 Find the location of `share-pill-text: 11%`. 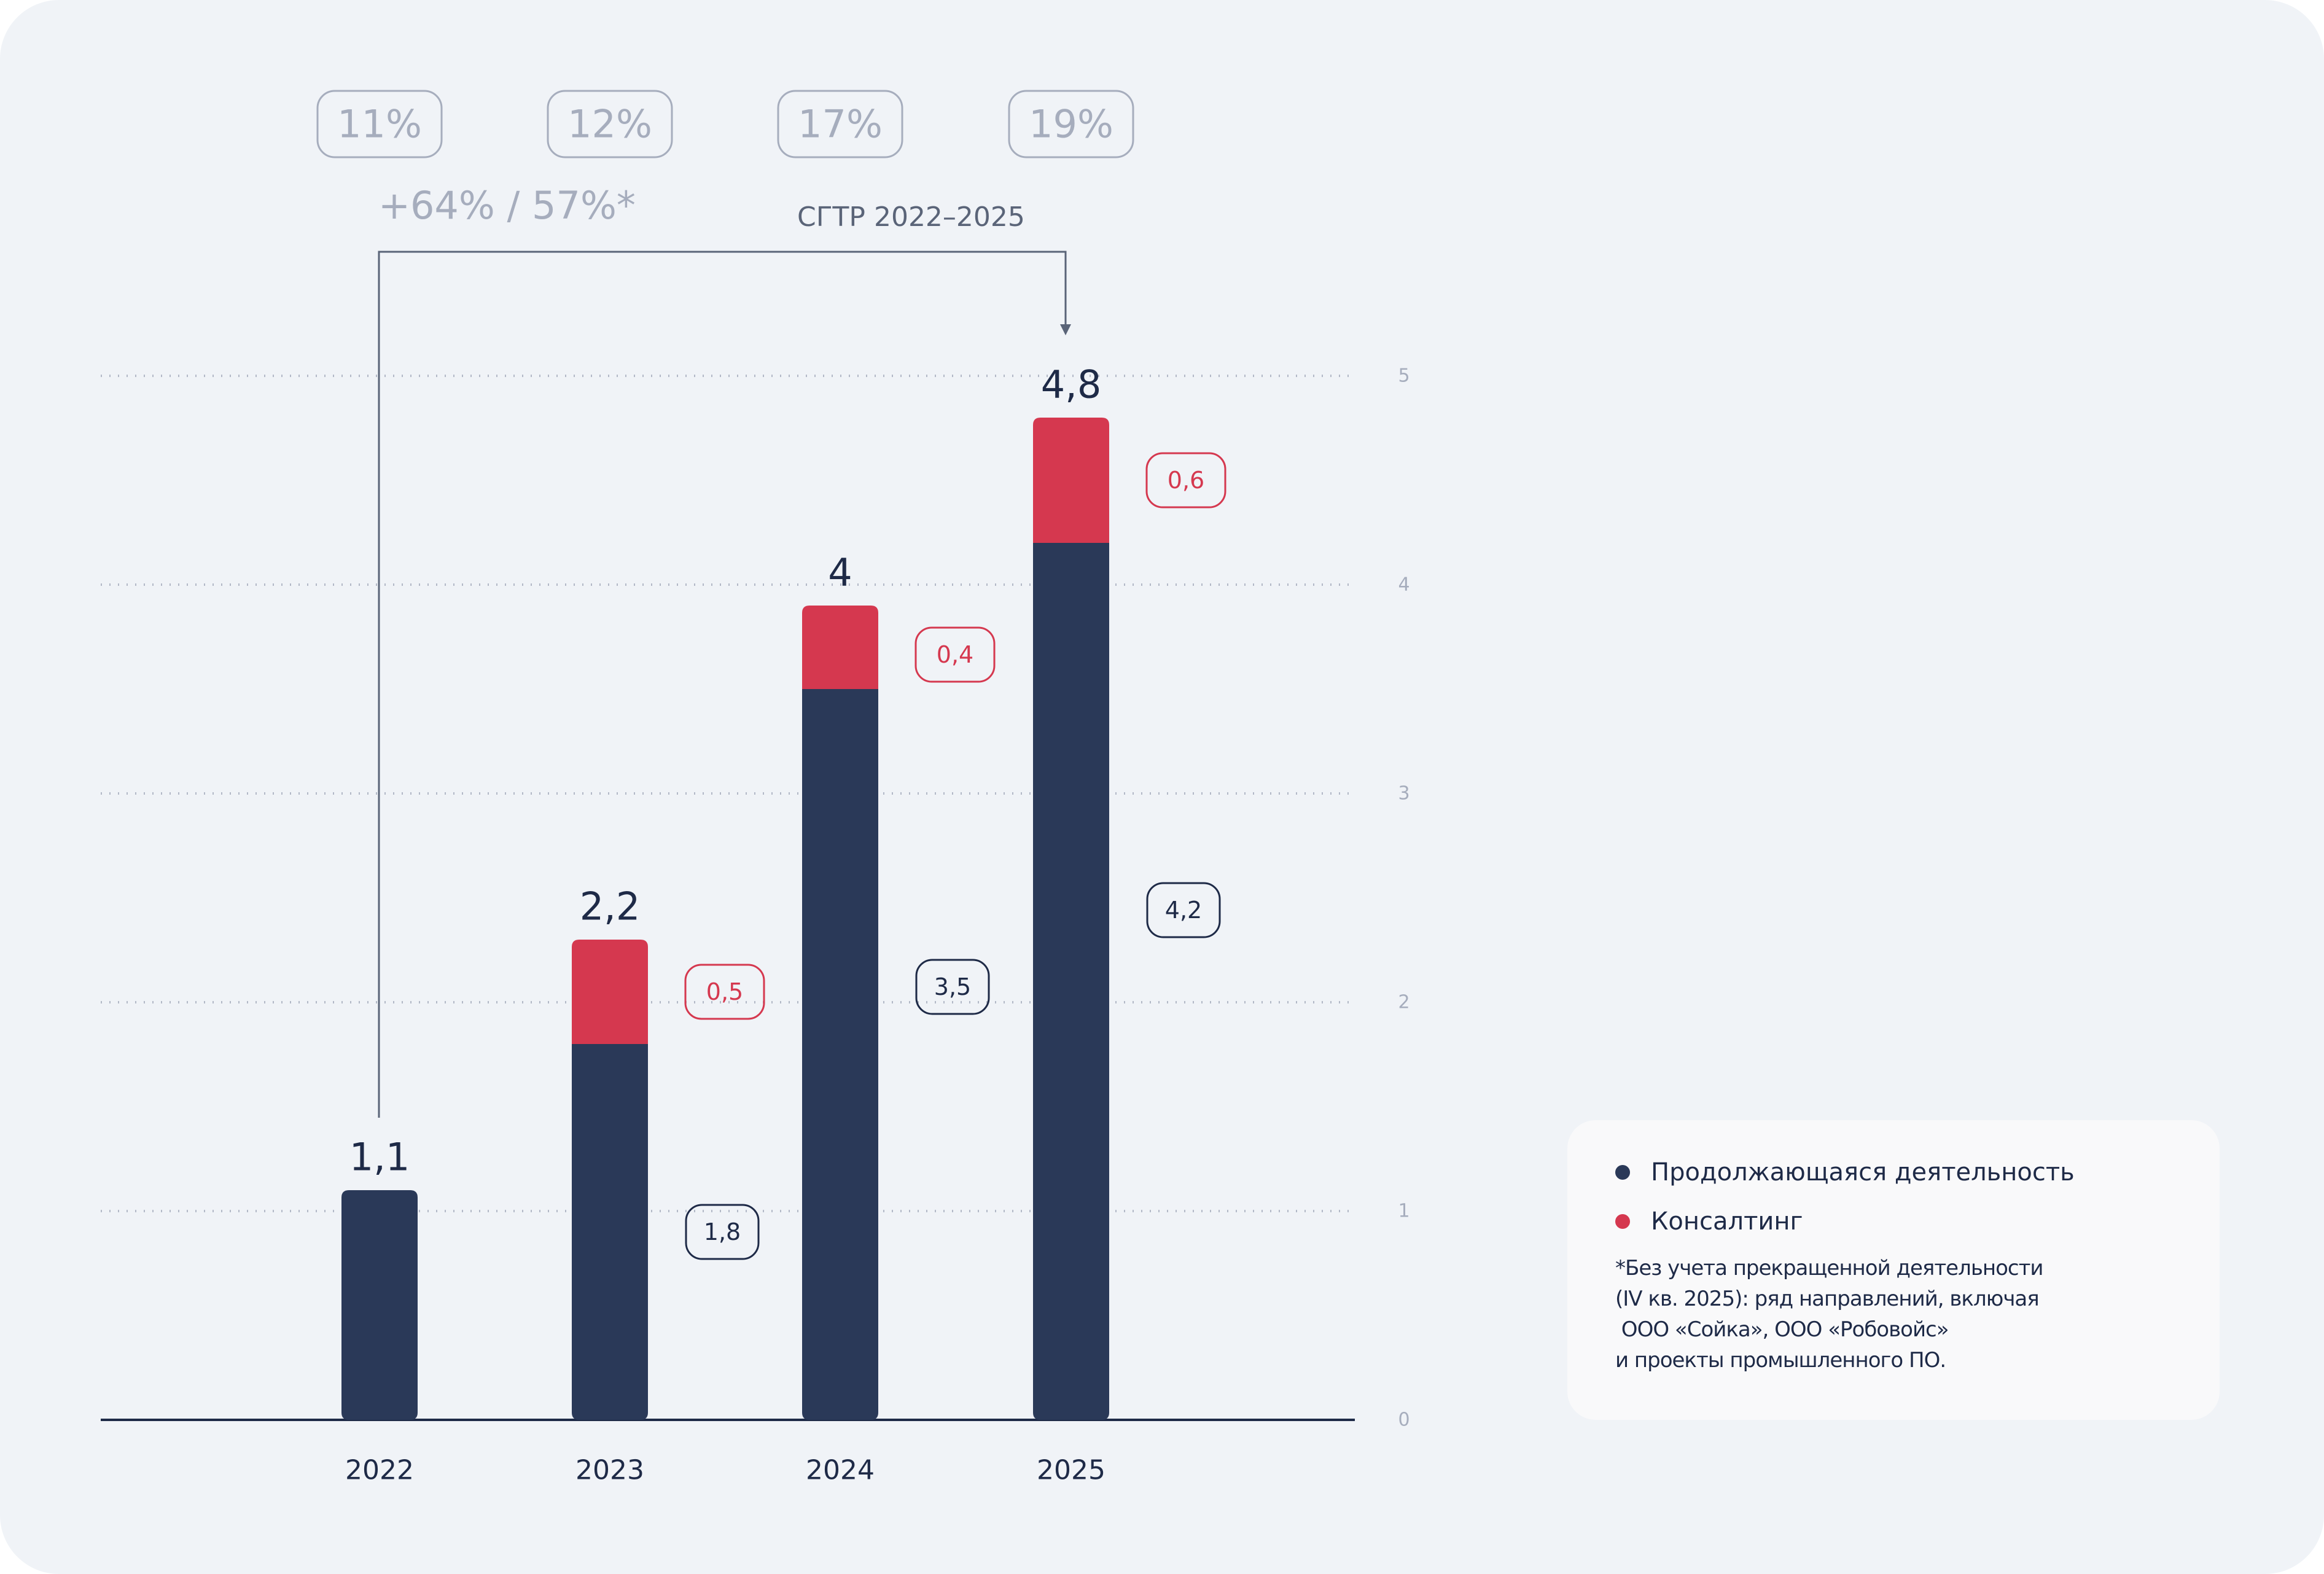

share-pill-text: 11% is located at coordinates (379, 124).